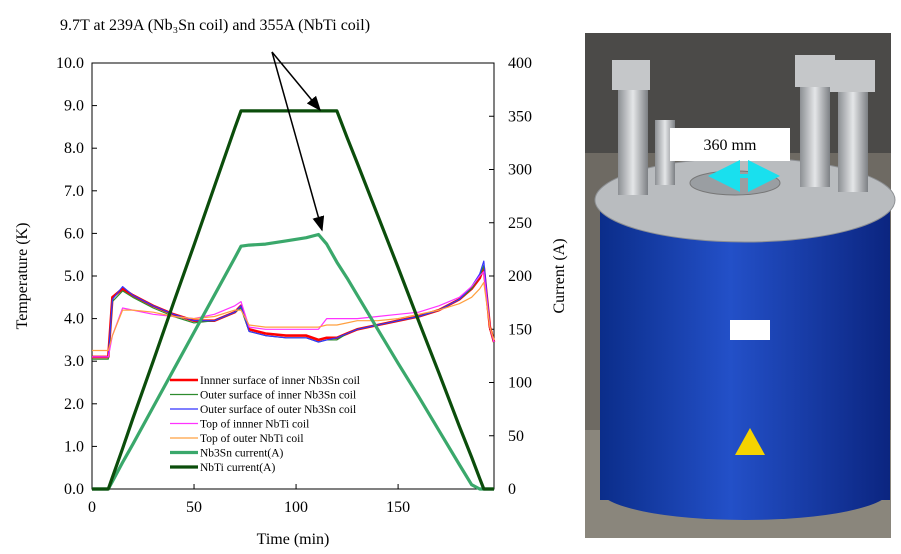 The width and height of the screenshot is (901, 554). I want to click on y2-tick-label: 350, so click(520, 116).